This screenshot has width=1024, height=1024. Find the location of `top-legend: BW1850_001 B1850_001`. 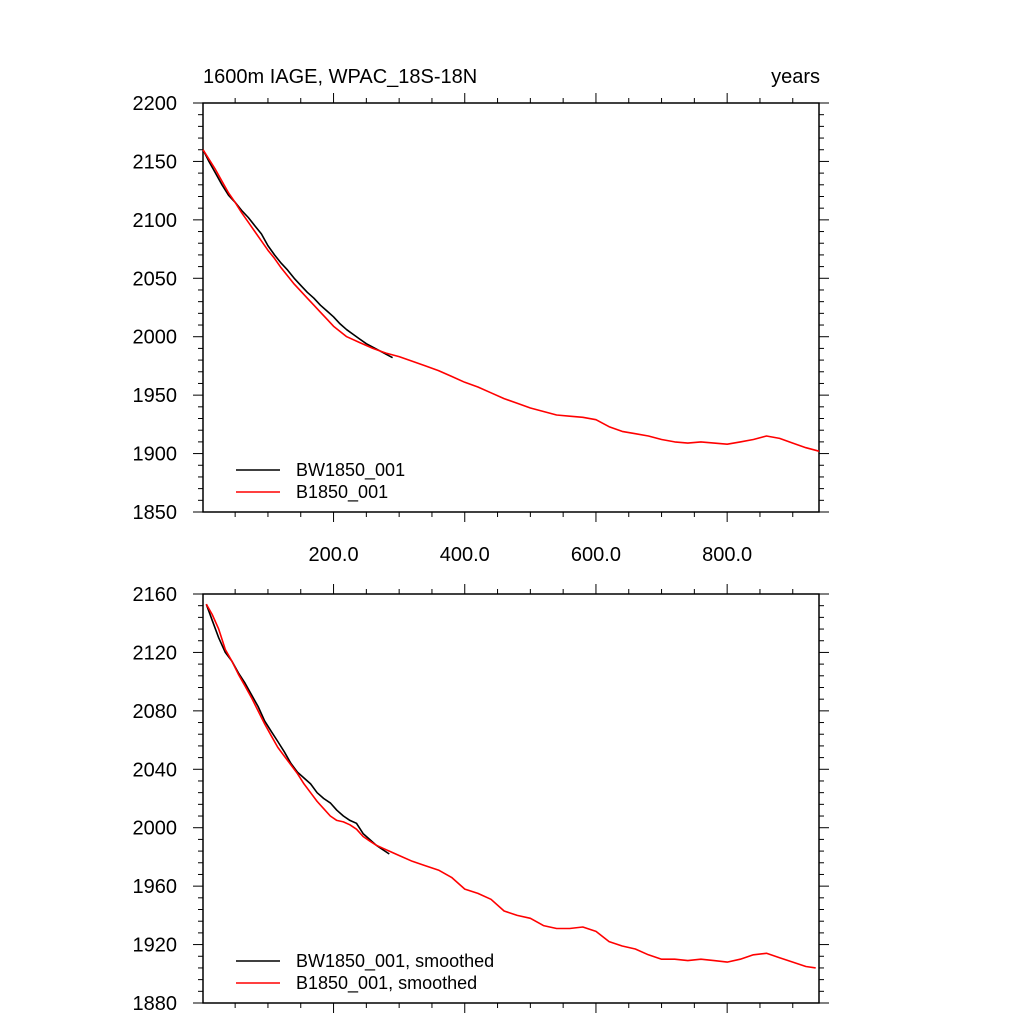

top-legend: BW1850_001 B1850_001 is located at coordinates (320, 481).